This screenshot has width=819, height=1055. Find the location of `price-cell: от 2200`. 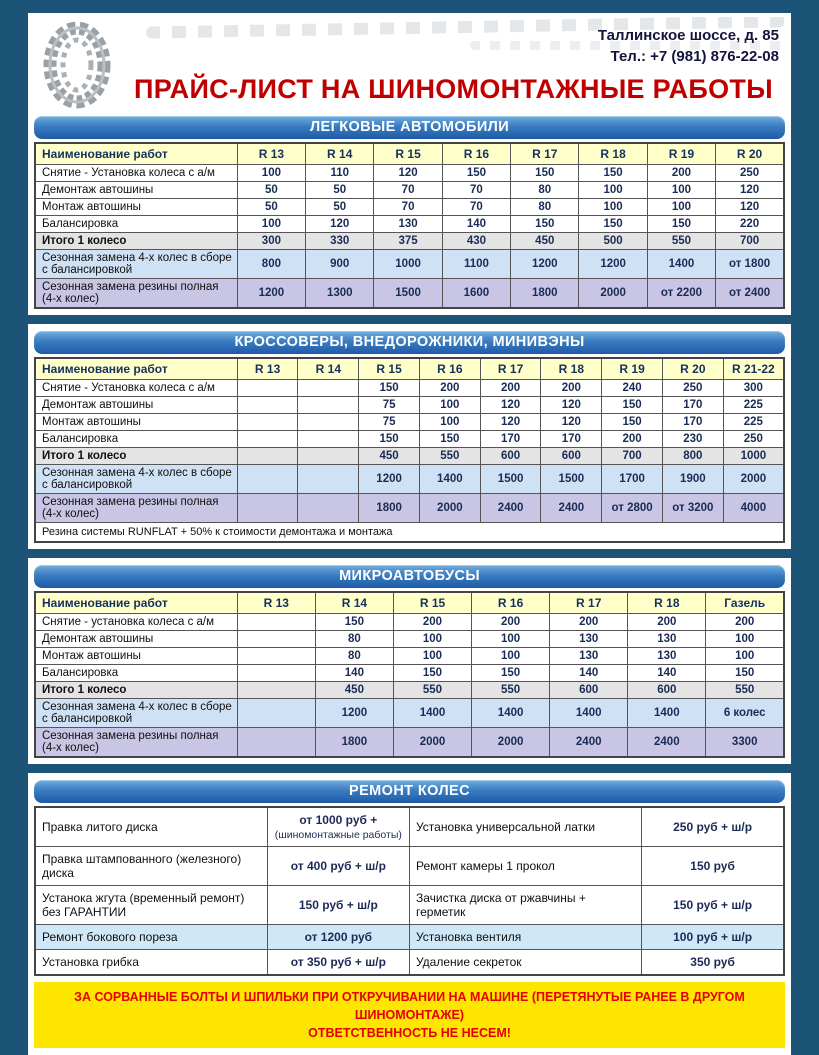

price-cell: от 2200 is located at coordinates (681, 293).